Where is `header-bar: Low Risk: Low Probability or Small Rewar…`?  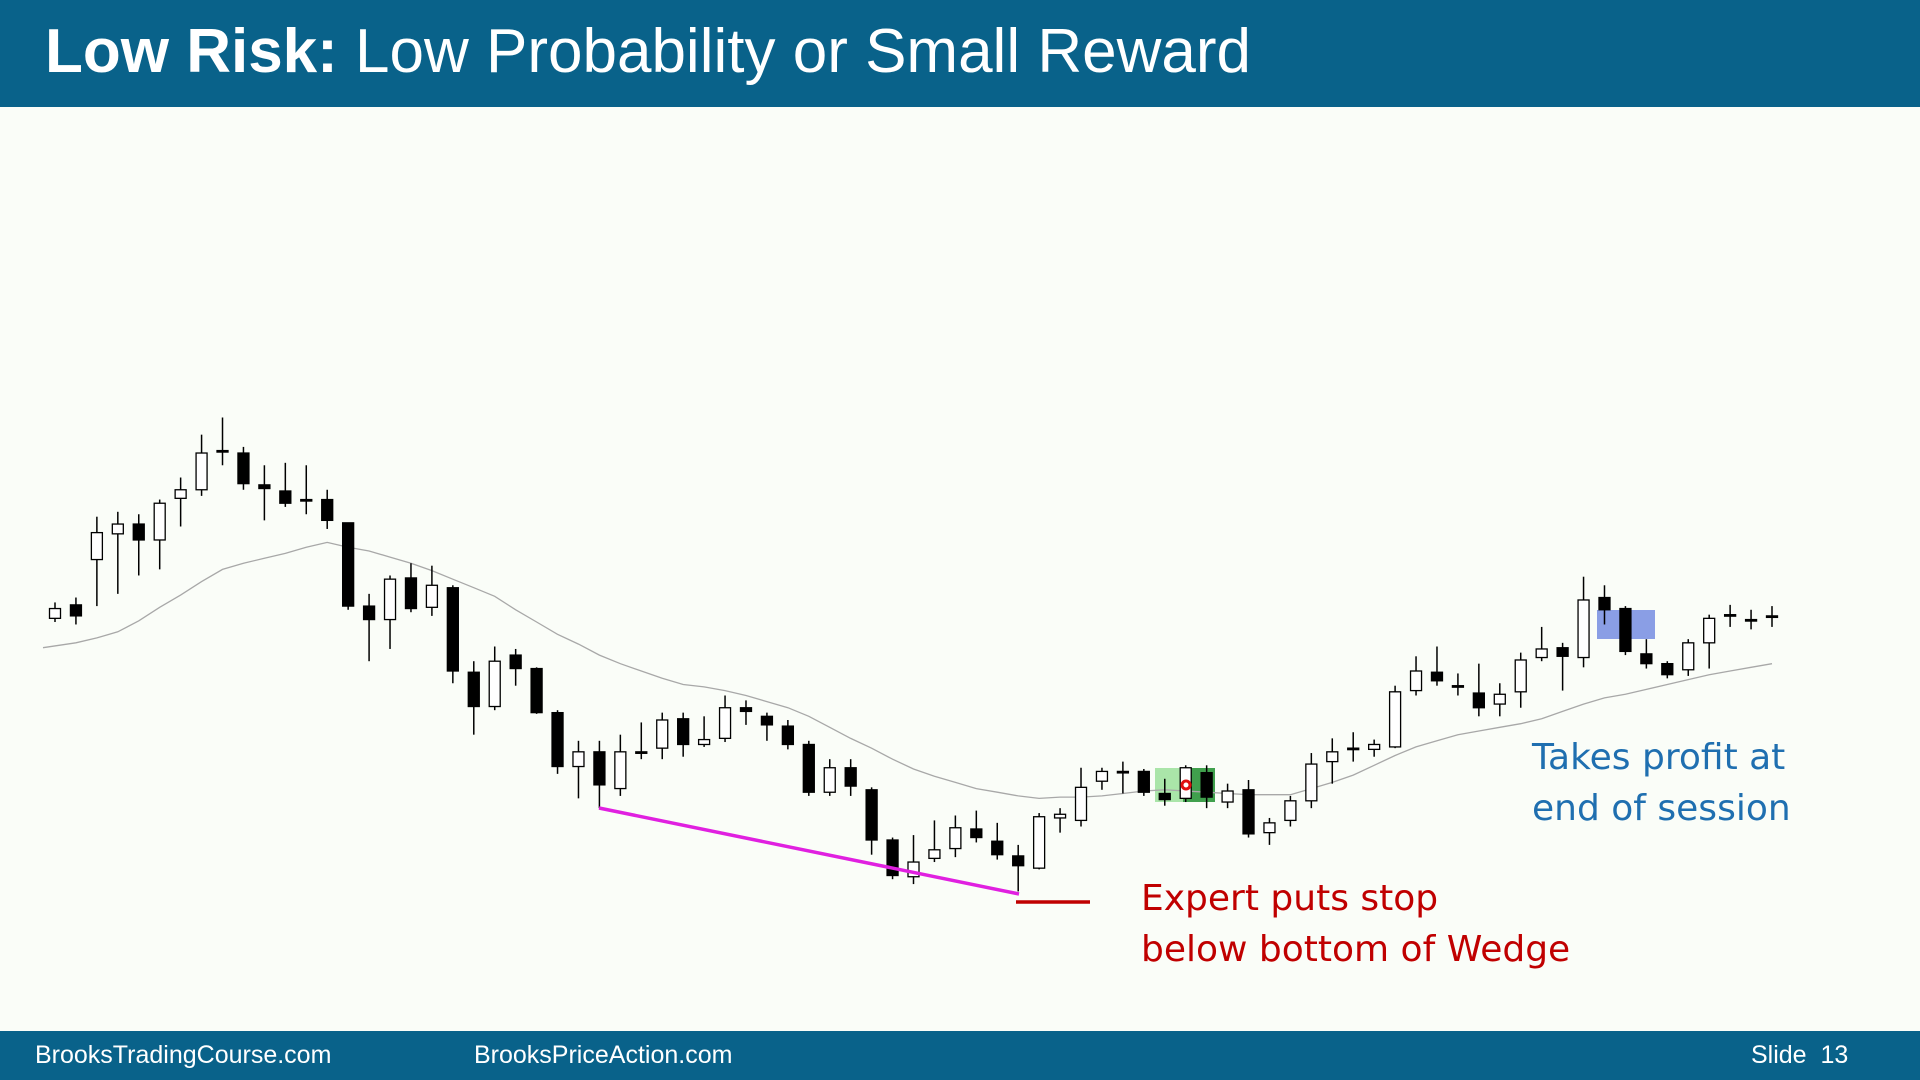
header-bar: Low Risk: Low Probability or Small Rewar… is located at coordinates (960, 53).